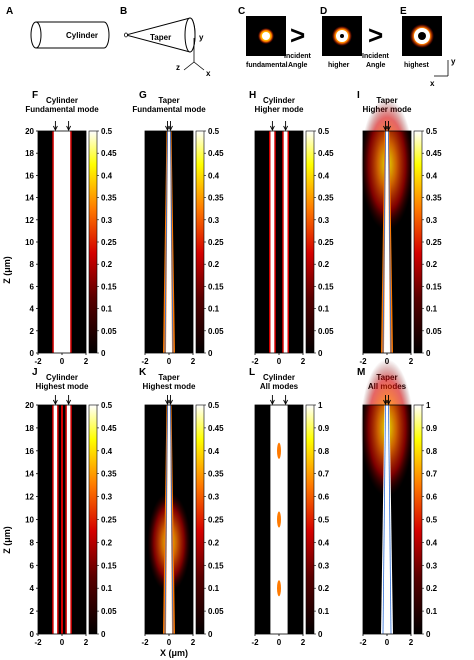  Describe the element at coordinates (279, 109) in the screenshot. I see `panel-title-line2: Higher mode` at that location.